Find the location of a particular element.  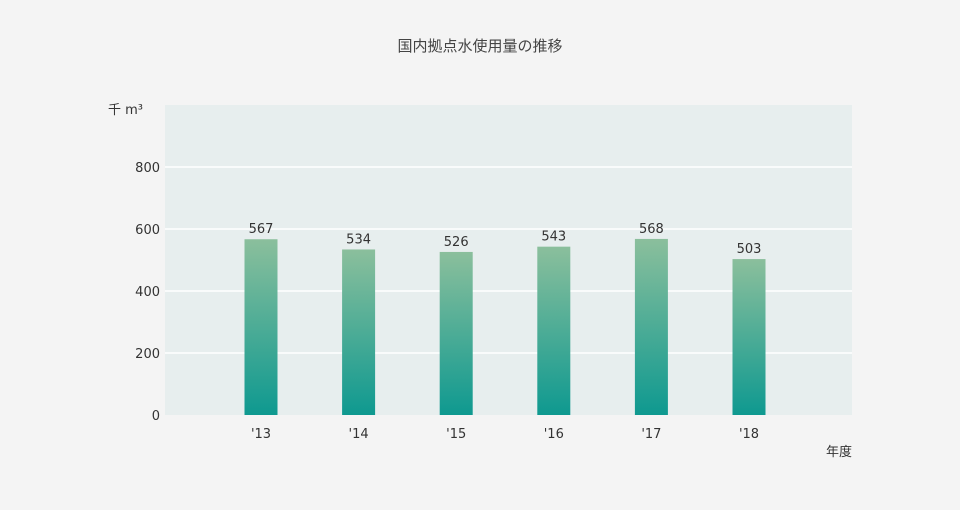

x-tick-label: '15 is located at coordinates (456, 434).